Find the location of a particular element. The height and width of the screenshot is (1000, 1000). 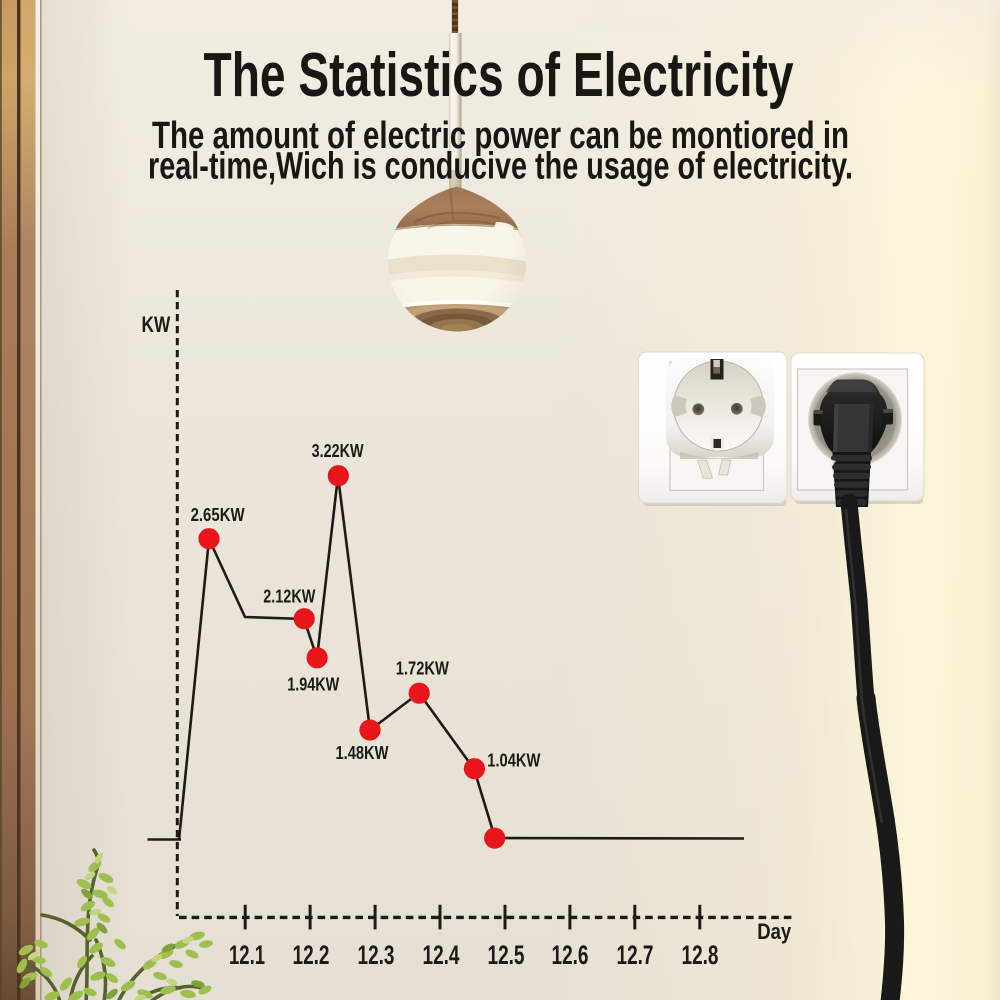

svg-text: 1.04KW is located at coordinates (513, 759).